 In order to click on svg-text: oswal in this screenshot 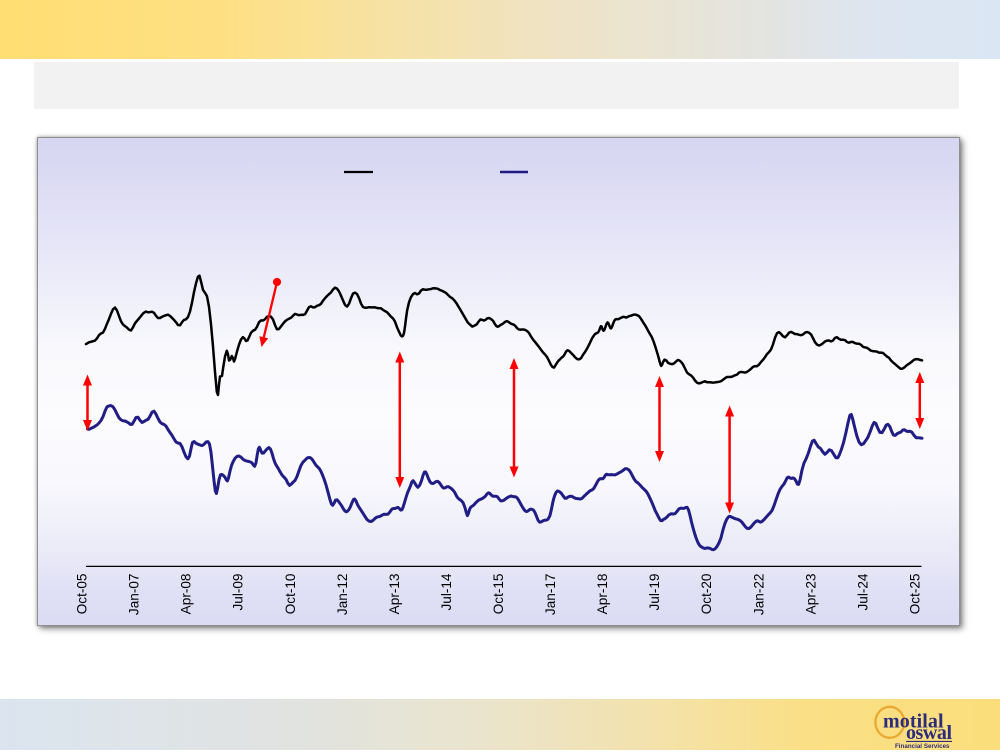, I will do `click(929, 733)`.